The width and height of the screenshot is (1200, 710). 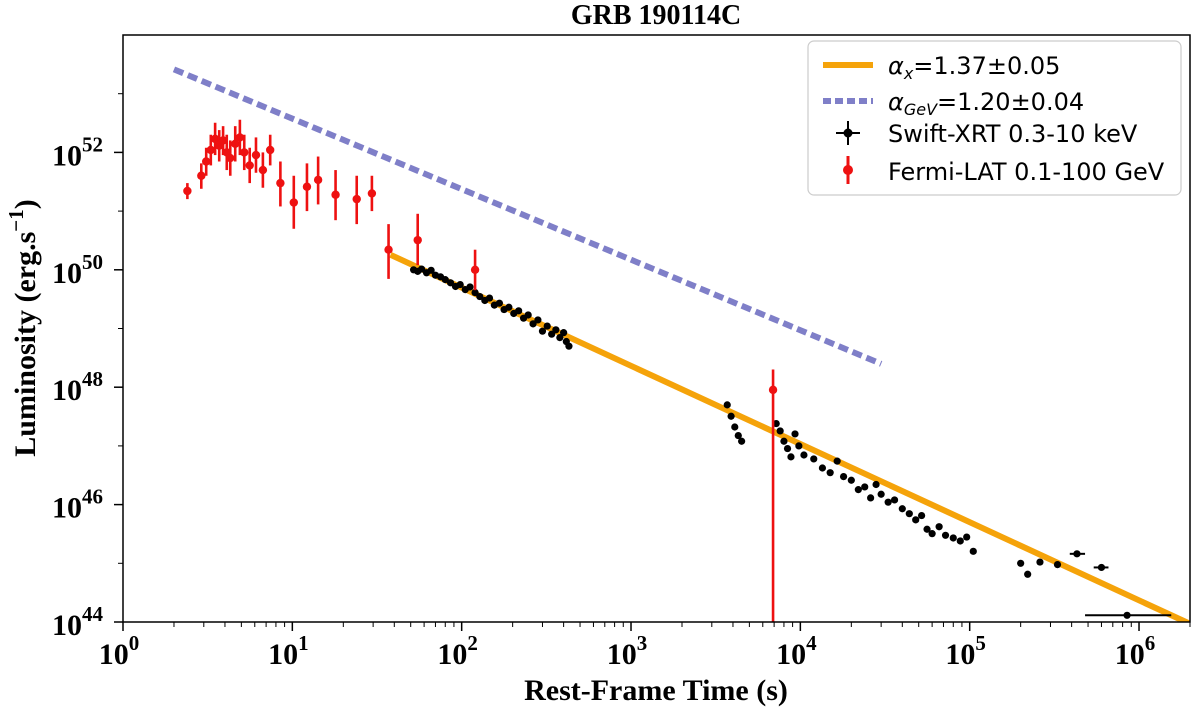 What do you see at coordinates (1150, 643) in the screenshot?
I see `x-tick-exp: 6` at bounding box center [1150, 643].